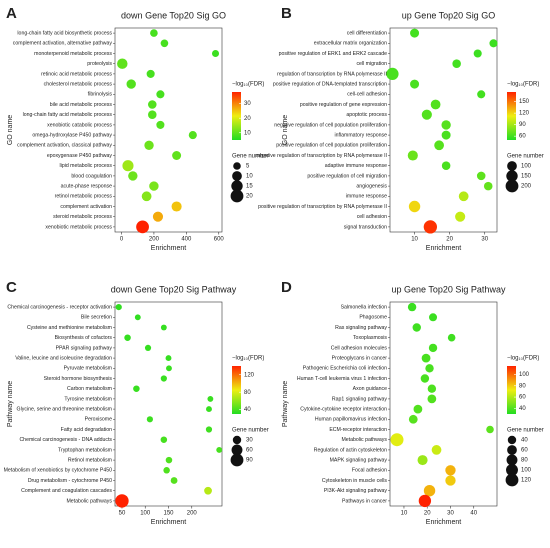 The image size is (550, 548). Describe the element at coordinates (69, 328) in the screenshot. I see `y-tick-label: Cysteine and methionine metabolism` at that location.